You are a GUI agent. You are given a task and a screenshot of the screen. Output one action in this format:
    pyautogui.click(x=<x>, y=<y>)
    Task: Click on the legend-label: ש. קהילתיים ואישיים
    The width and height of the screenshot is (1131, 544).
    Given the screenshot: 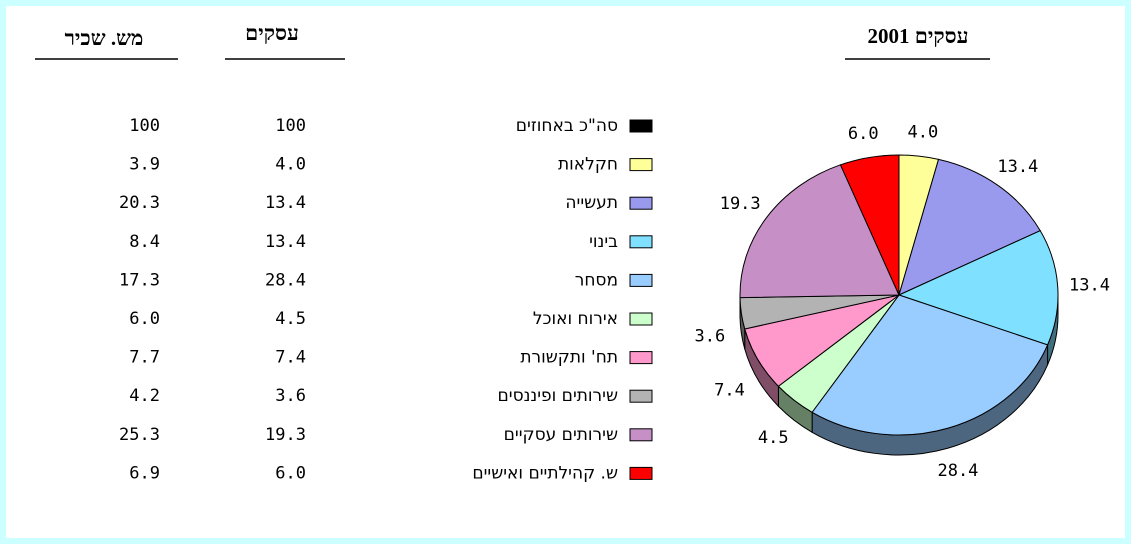 What is the action you would take?
    pyautogui.click(x=545, y=473)
    